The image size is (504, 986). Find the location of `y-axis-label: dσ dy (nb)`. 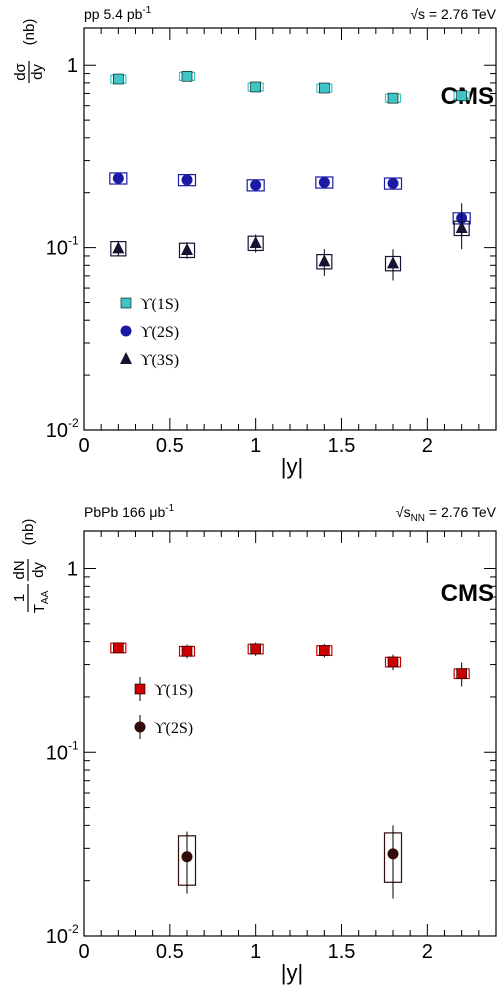

y-axis-label: dσ dy (nb) is located at coordinates (29, 51).